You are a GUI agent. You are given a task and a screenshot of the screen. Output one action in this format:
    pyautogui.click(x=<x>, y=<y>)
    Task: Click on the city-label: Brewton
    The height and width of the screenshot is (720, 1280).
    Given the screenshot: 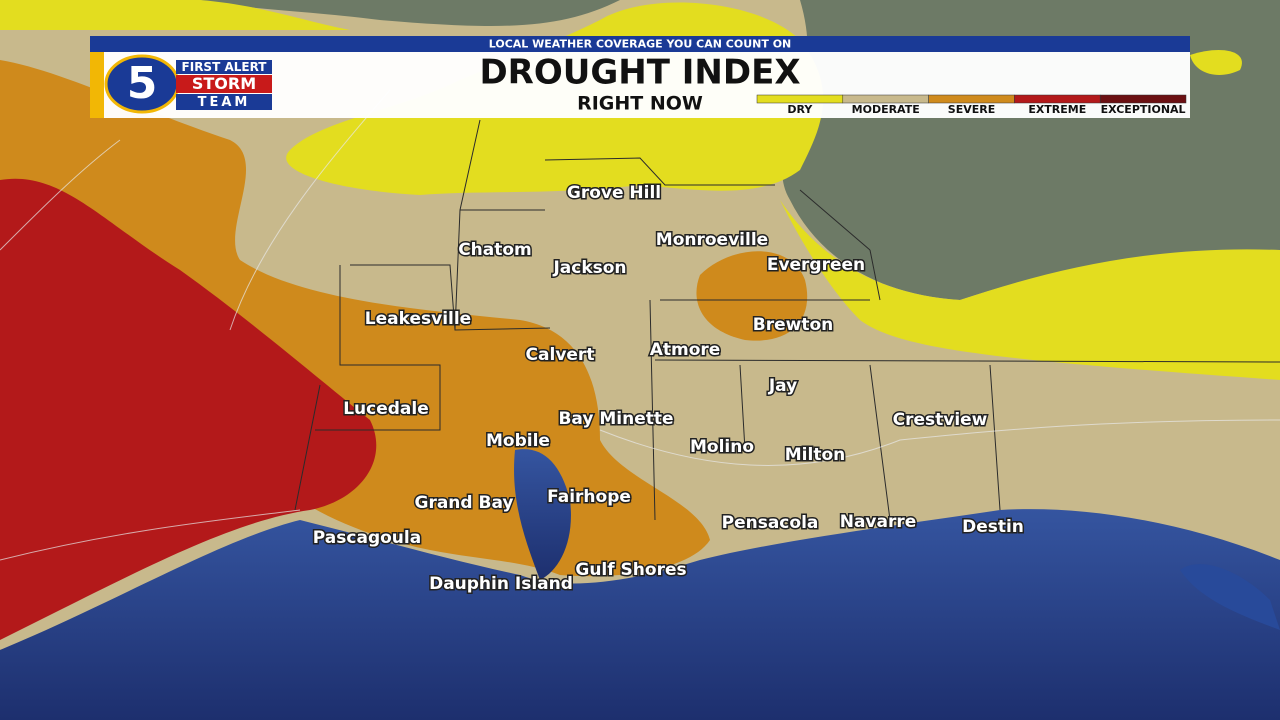 What is the action you would take?
    pyautogui.click(x=793, y=325)
    